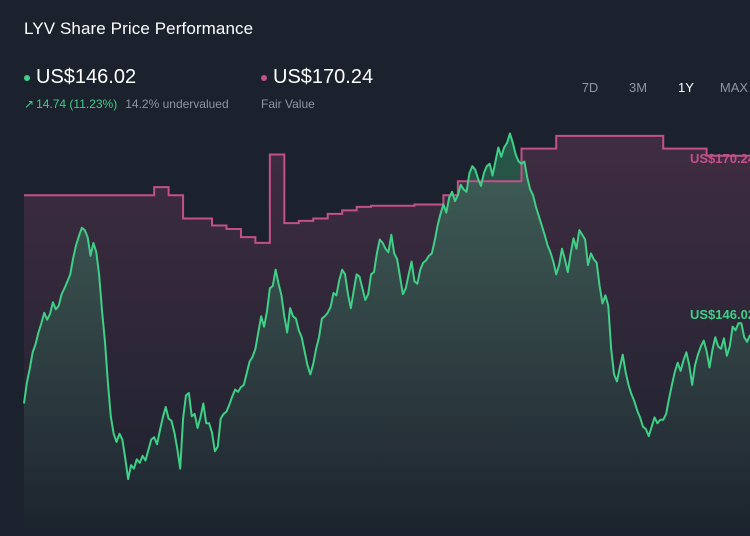  Describe the element at coordinates (77, 104) in the screenshot. I see `price-change-text: 14.74 (11.23%)` at that location.